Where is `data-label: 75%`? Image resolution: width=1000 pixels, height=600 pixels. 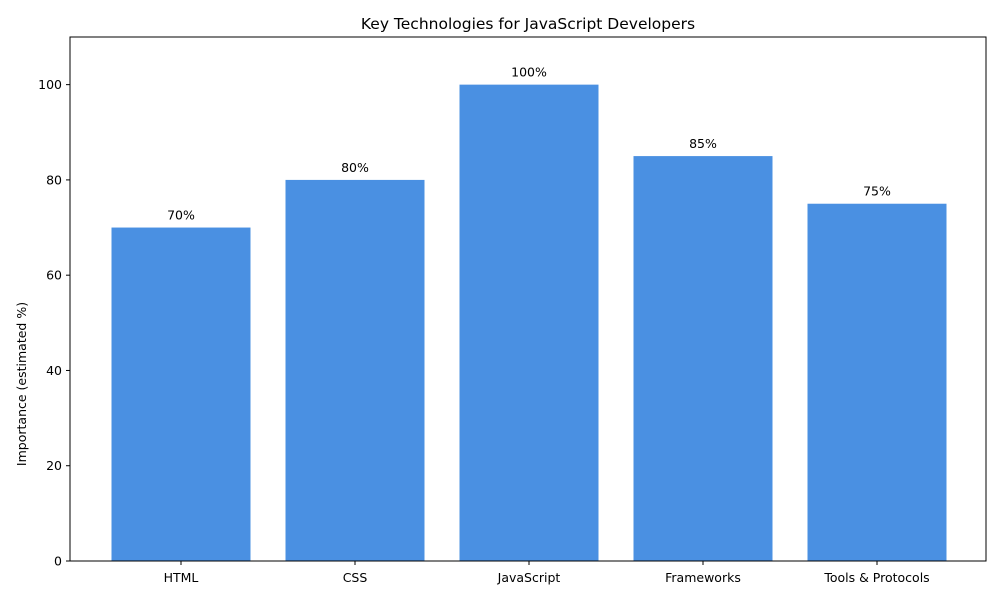
data-label: 75% is located at coordinates (877, 191).